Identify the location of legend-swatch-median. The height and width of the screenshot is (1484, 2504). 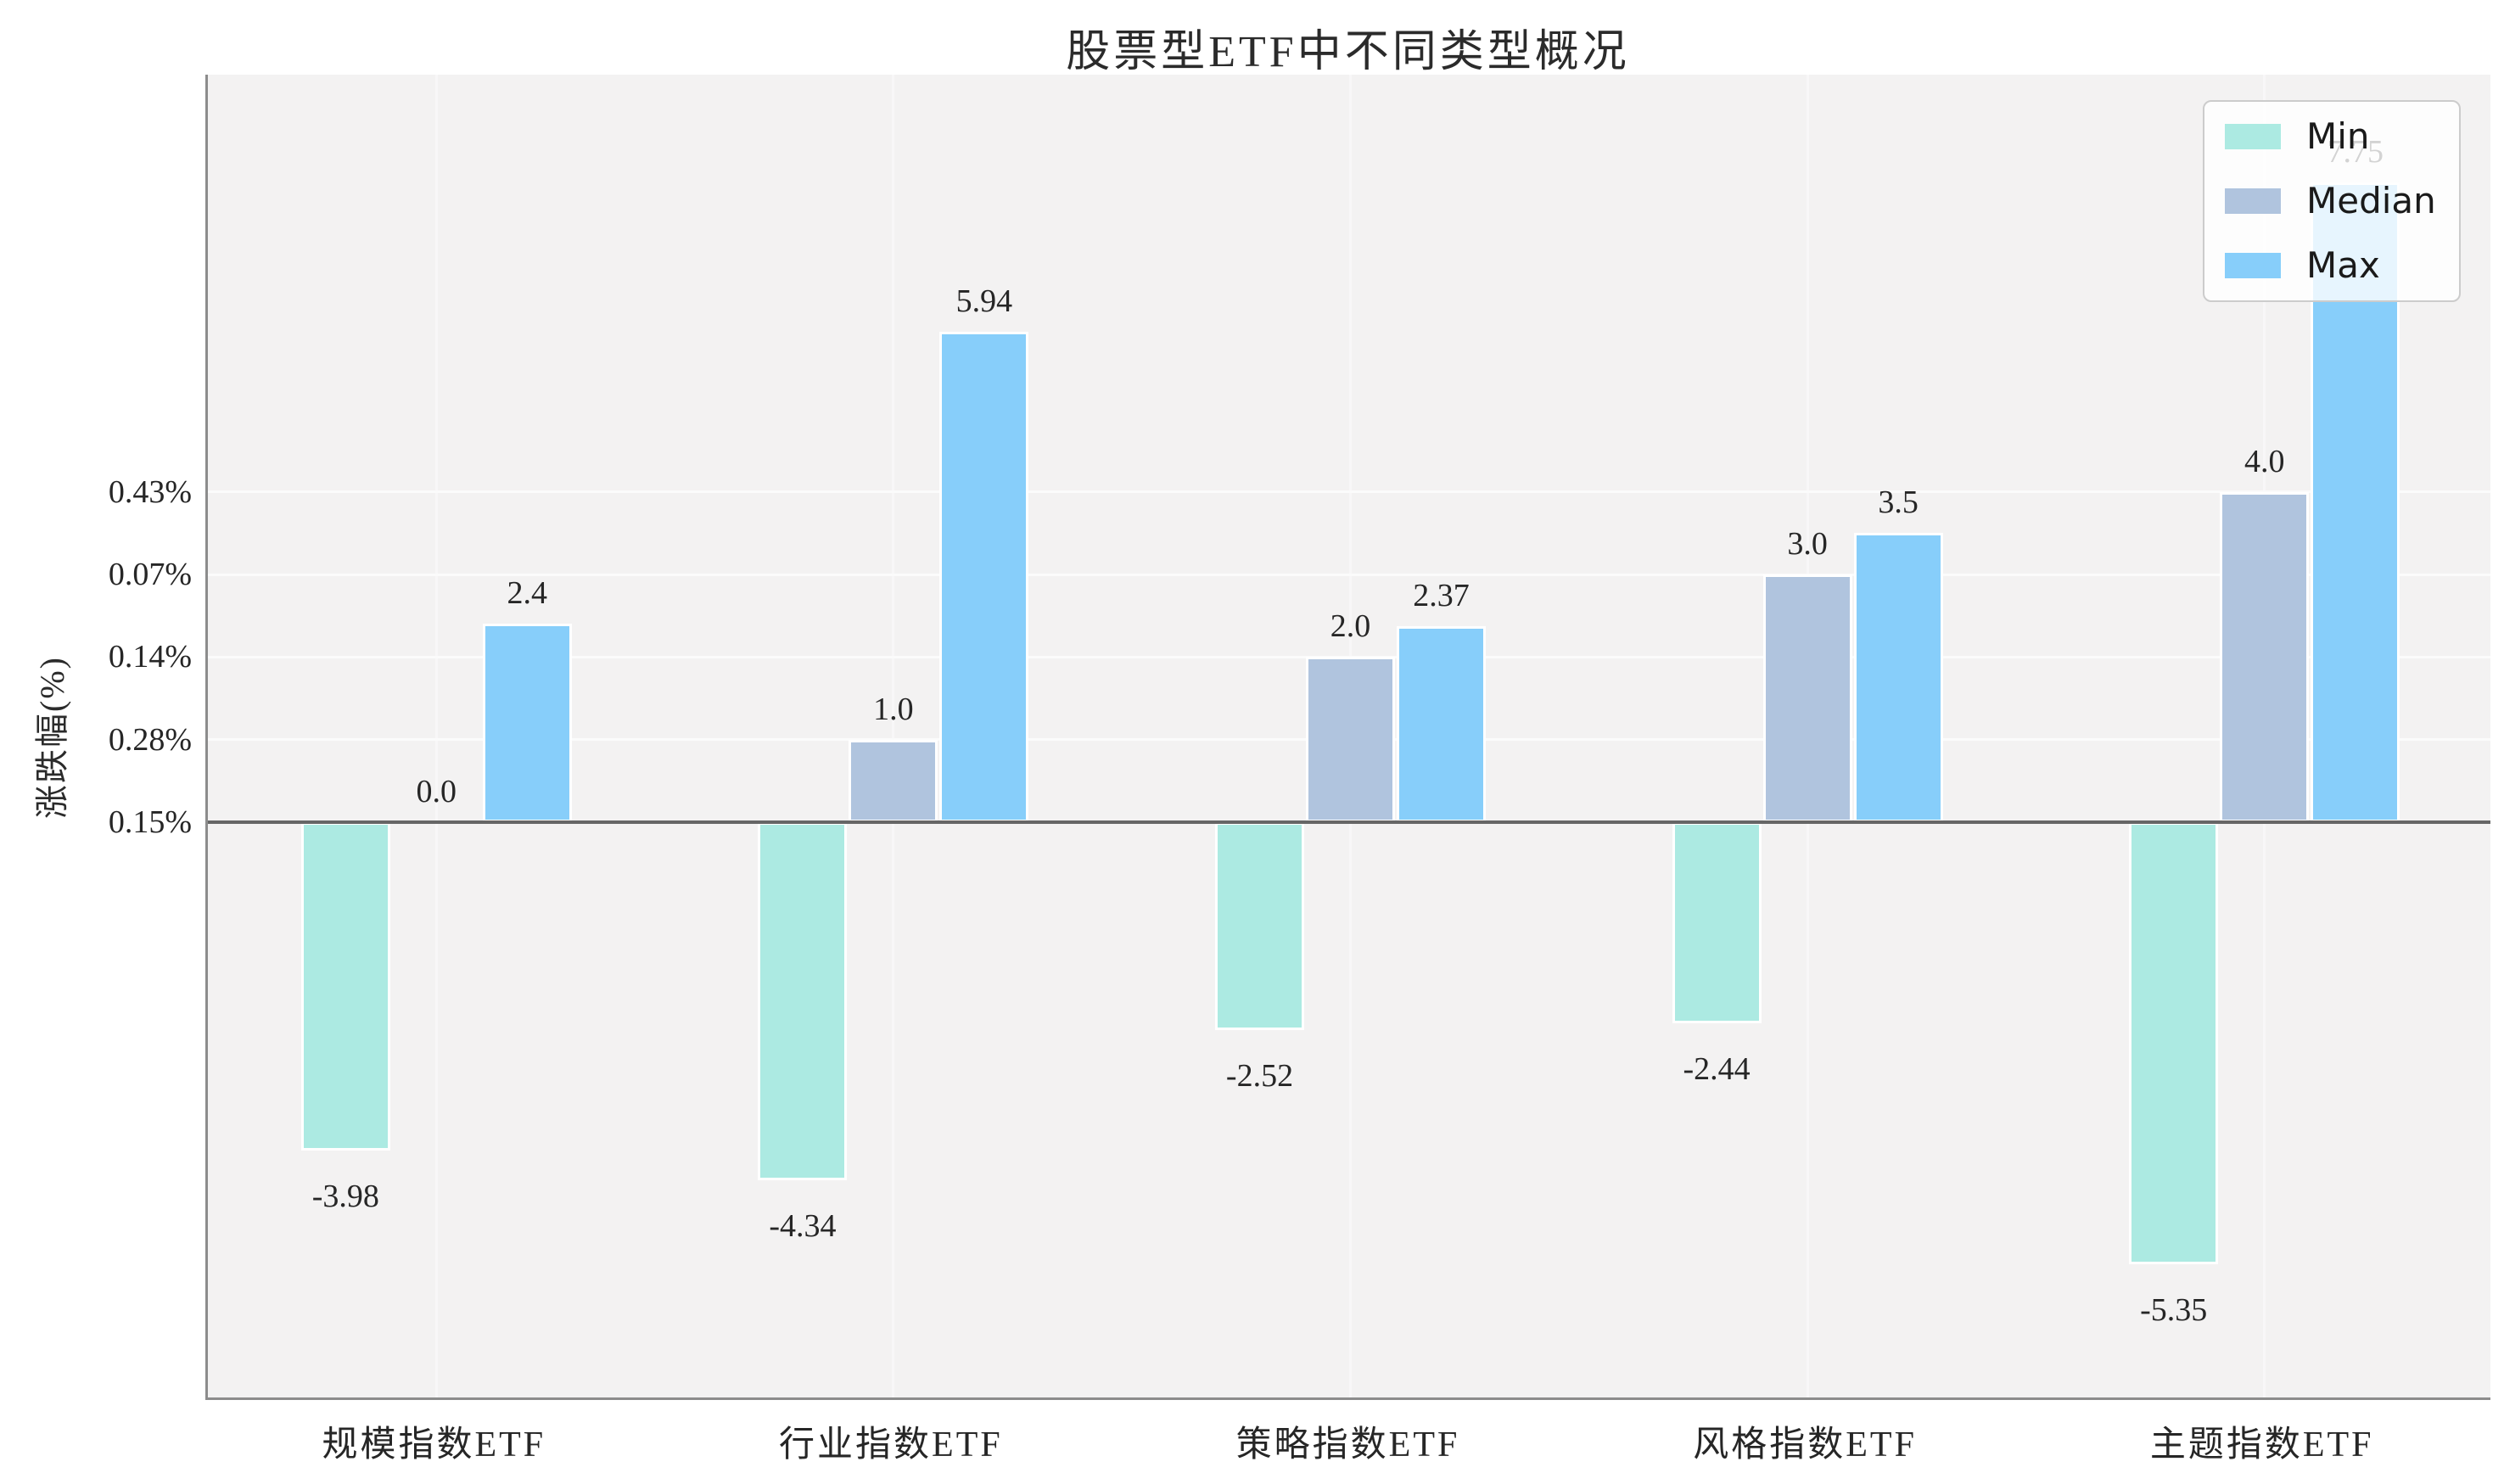
(2253, 201).